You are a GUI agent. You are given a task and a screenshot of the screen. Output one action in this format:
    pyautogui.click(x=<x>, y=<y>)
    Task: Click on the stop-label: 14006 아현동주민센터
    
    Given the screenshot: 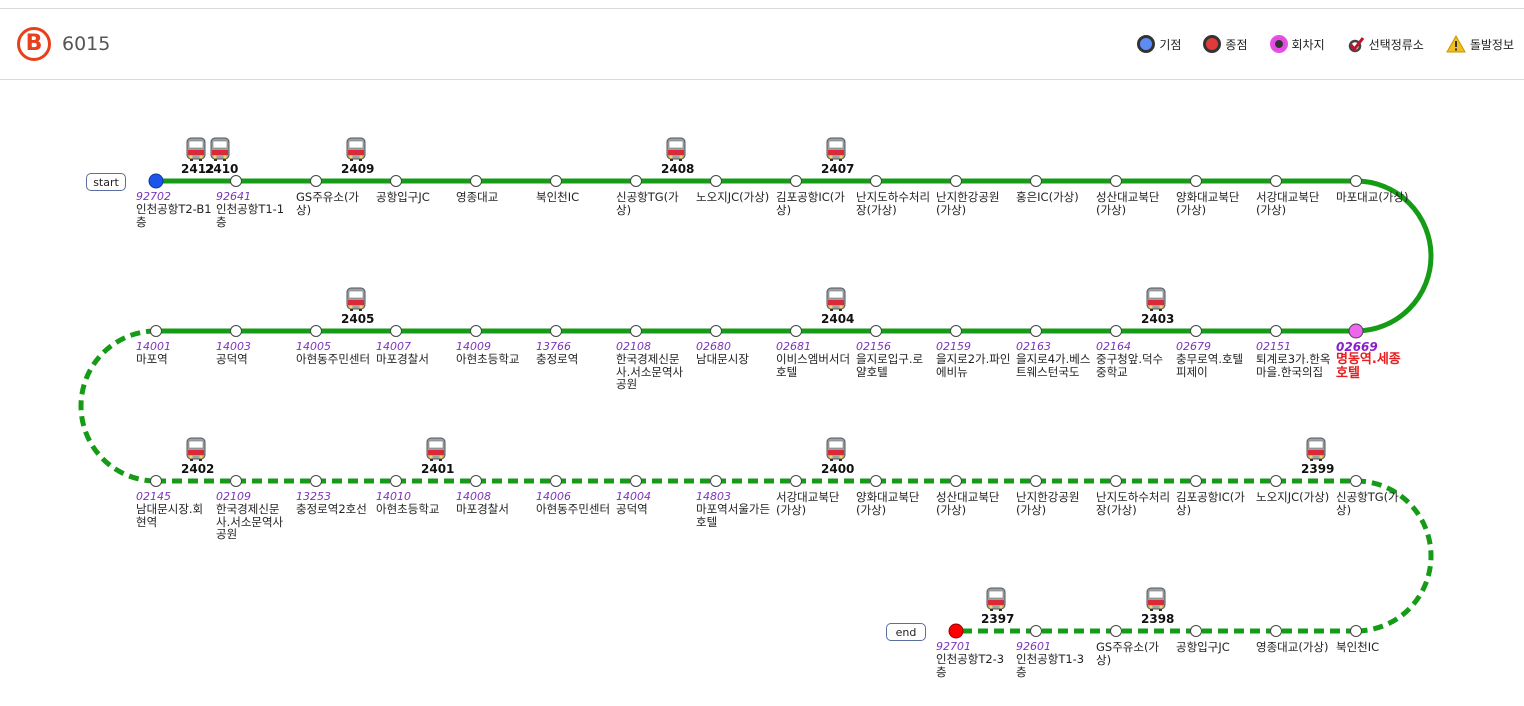 What is the action you would take?
    pyautogui.click(x=574, y=503)
    